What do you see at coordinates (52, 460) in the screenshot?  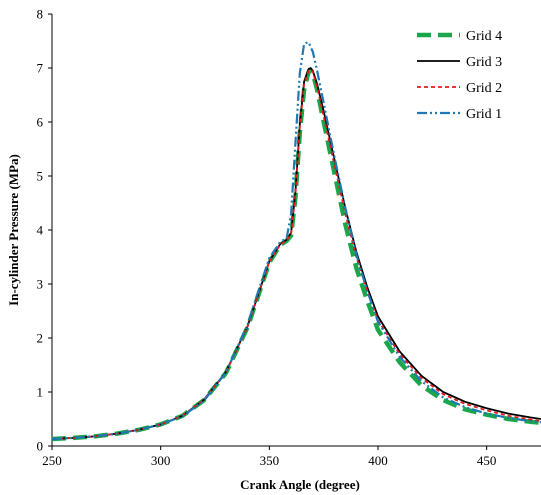 I see `x-tick-label: 250` at bounding box center [52, 460].